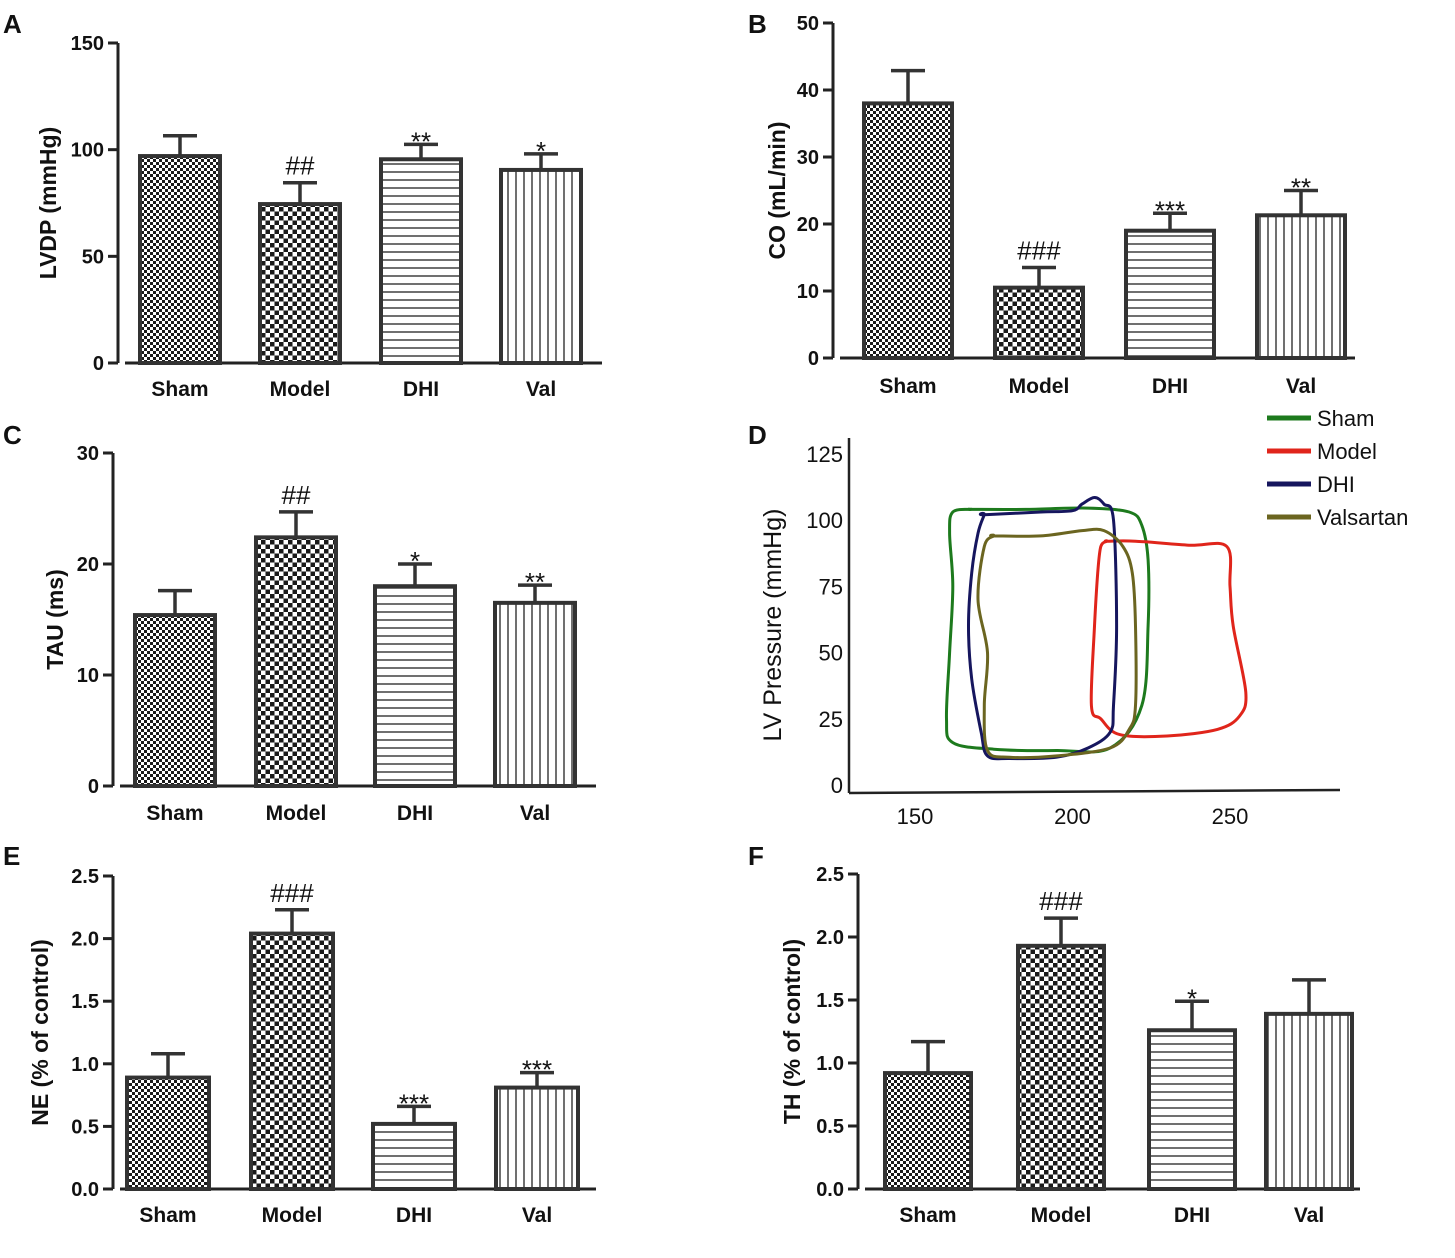 Image resolution: width=1455 pixels, height=1258 pixels. What do you see at coordinates (907, 386) in the screenshot?
I see `panel-b-category-label-sham: Sham` at bounding box center [907, 386].